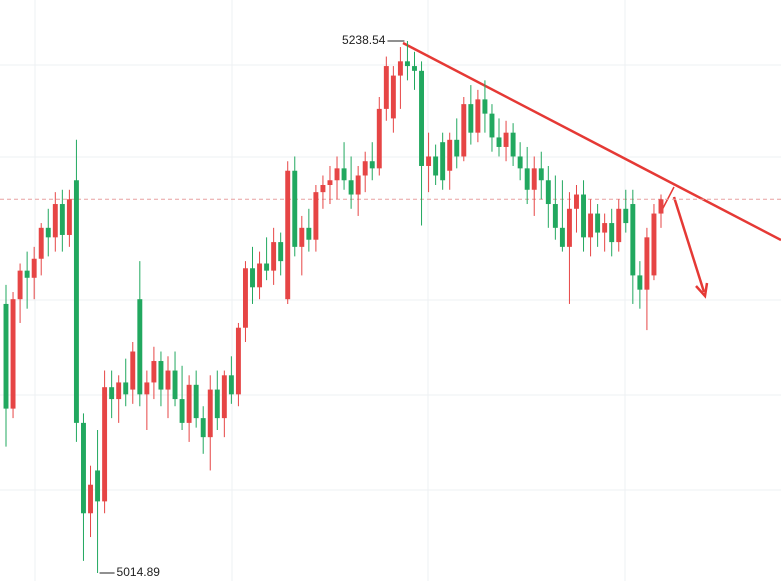  Describe the element at coordinates (702, 290) in the screenshot. I see `arrow-head` at that location.